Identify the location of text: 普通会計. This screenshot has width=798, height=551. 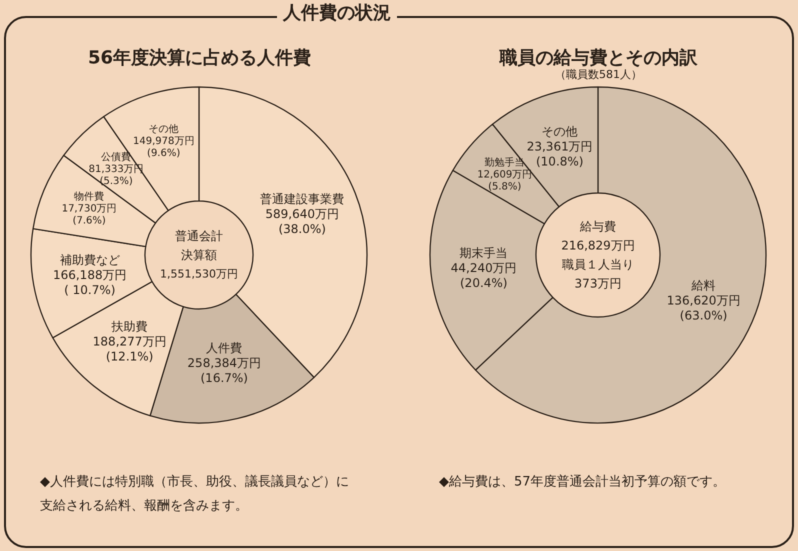
(199, 236).